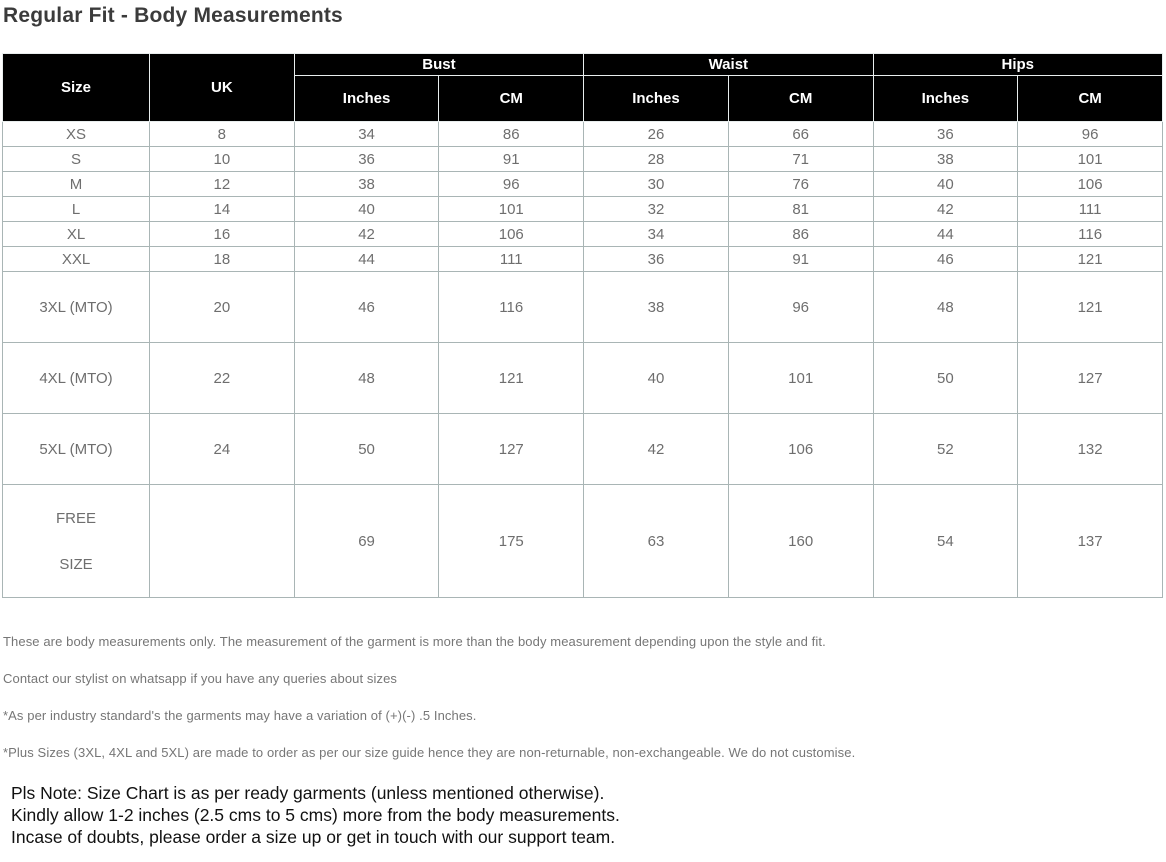 Image resolution: width=1166 pixels, height=862 pixels. Describe the element at coordinates (656, 541) in the screenshot. I see `waist-inches-cell: 63` at that location.